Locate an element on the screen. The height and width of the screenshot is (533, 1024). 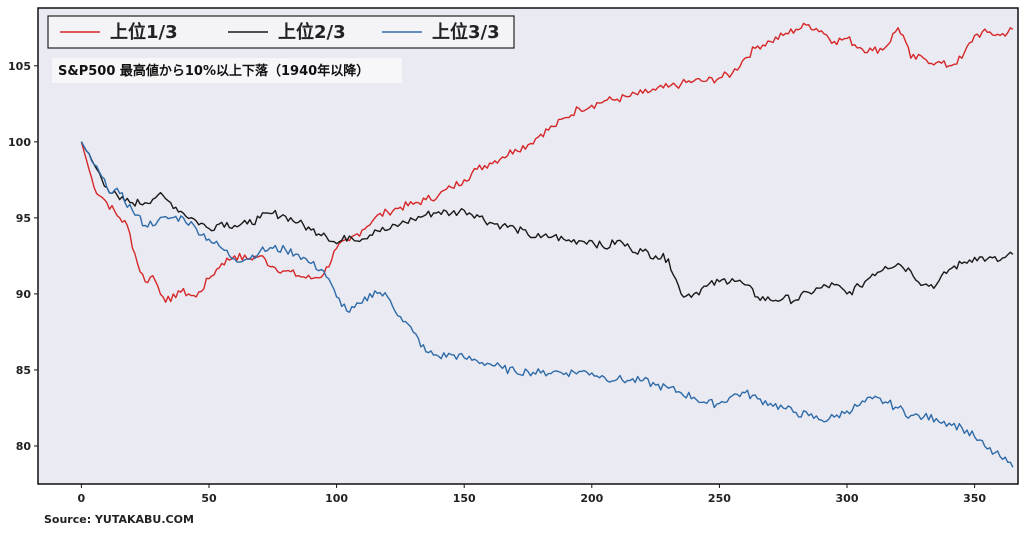
y-tick-label: 90 is located at coordinates (24, 294).